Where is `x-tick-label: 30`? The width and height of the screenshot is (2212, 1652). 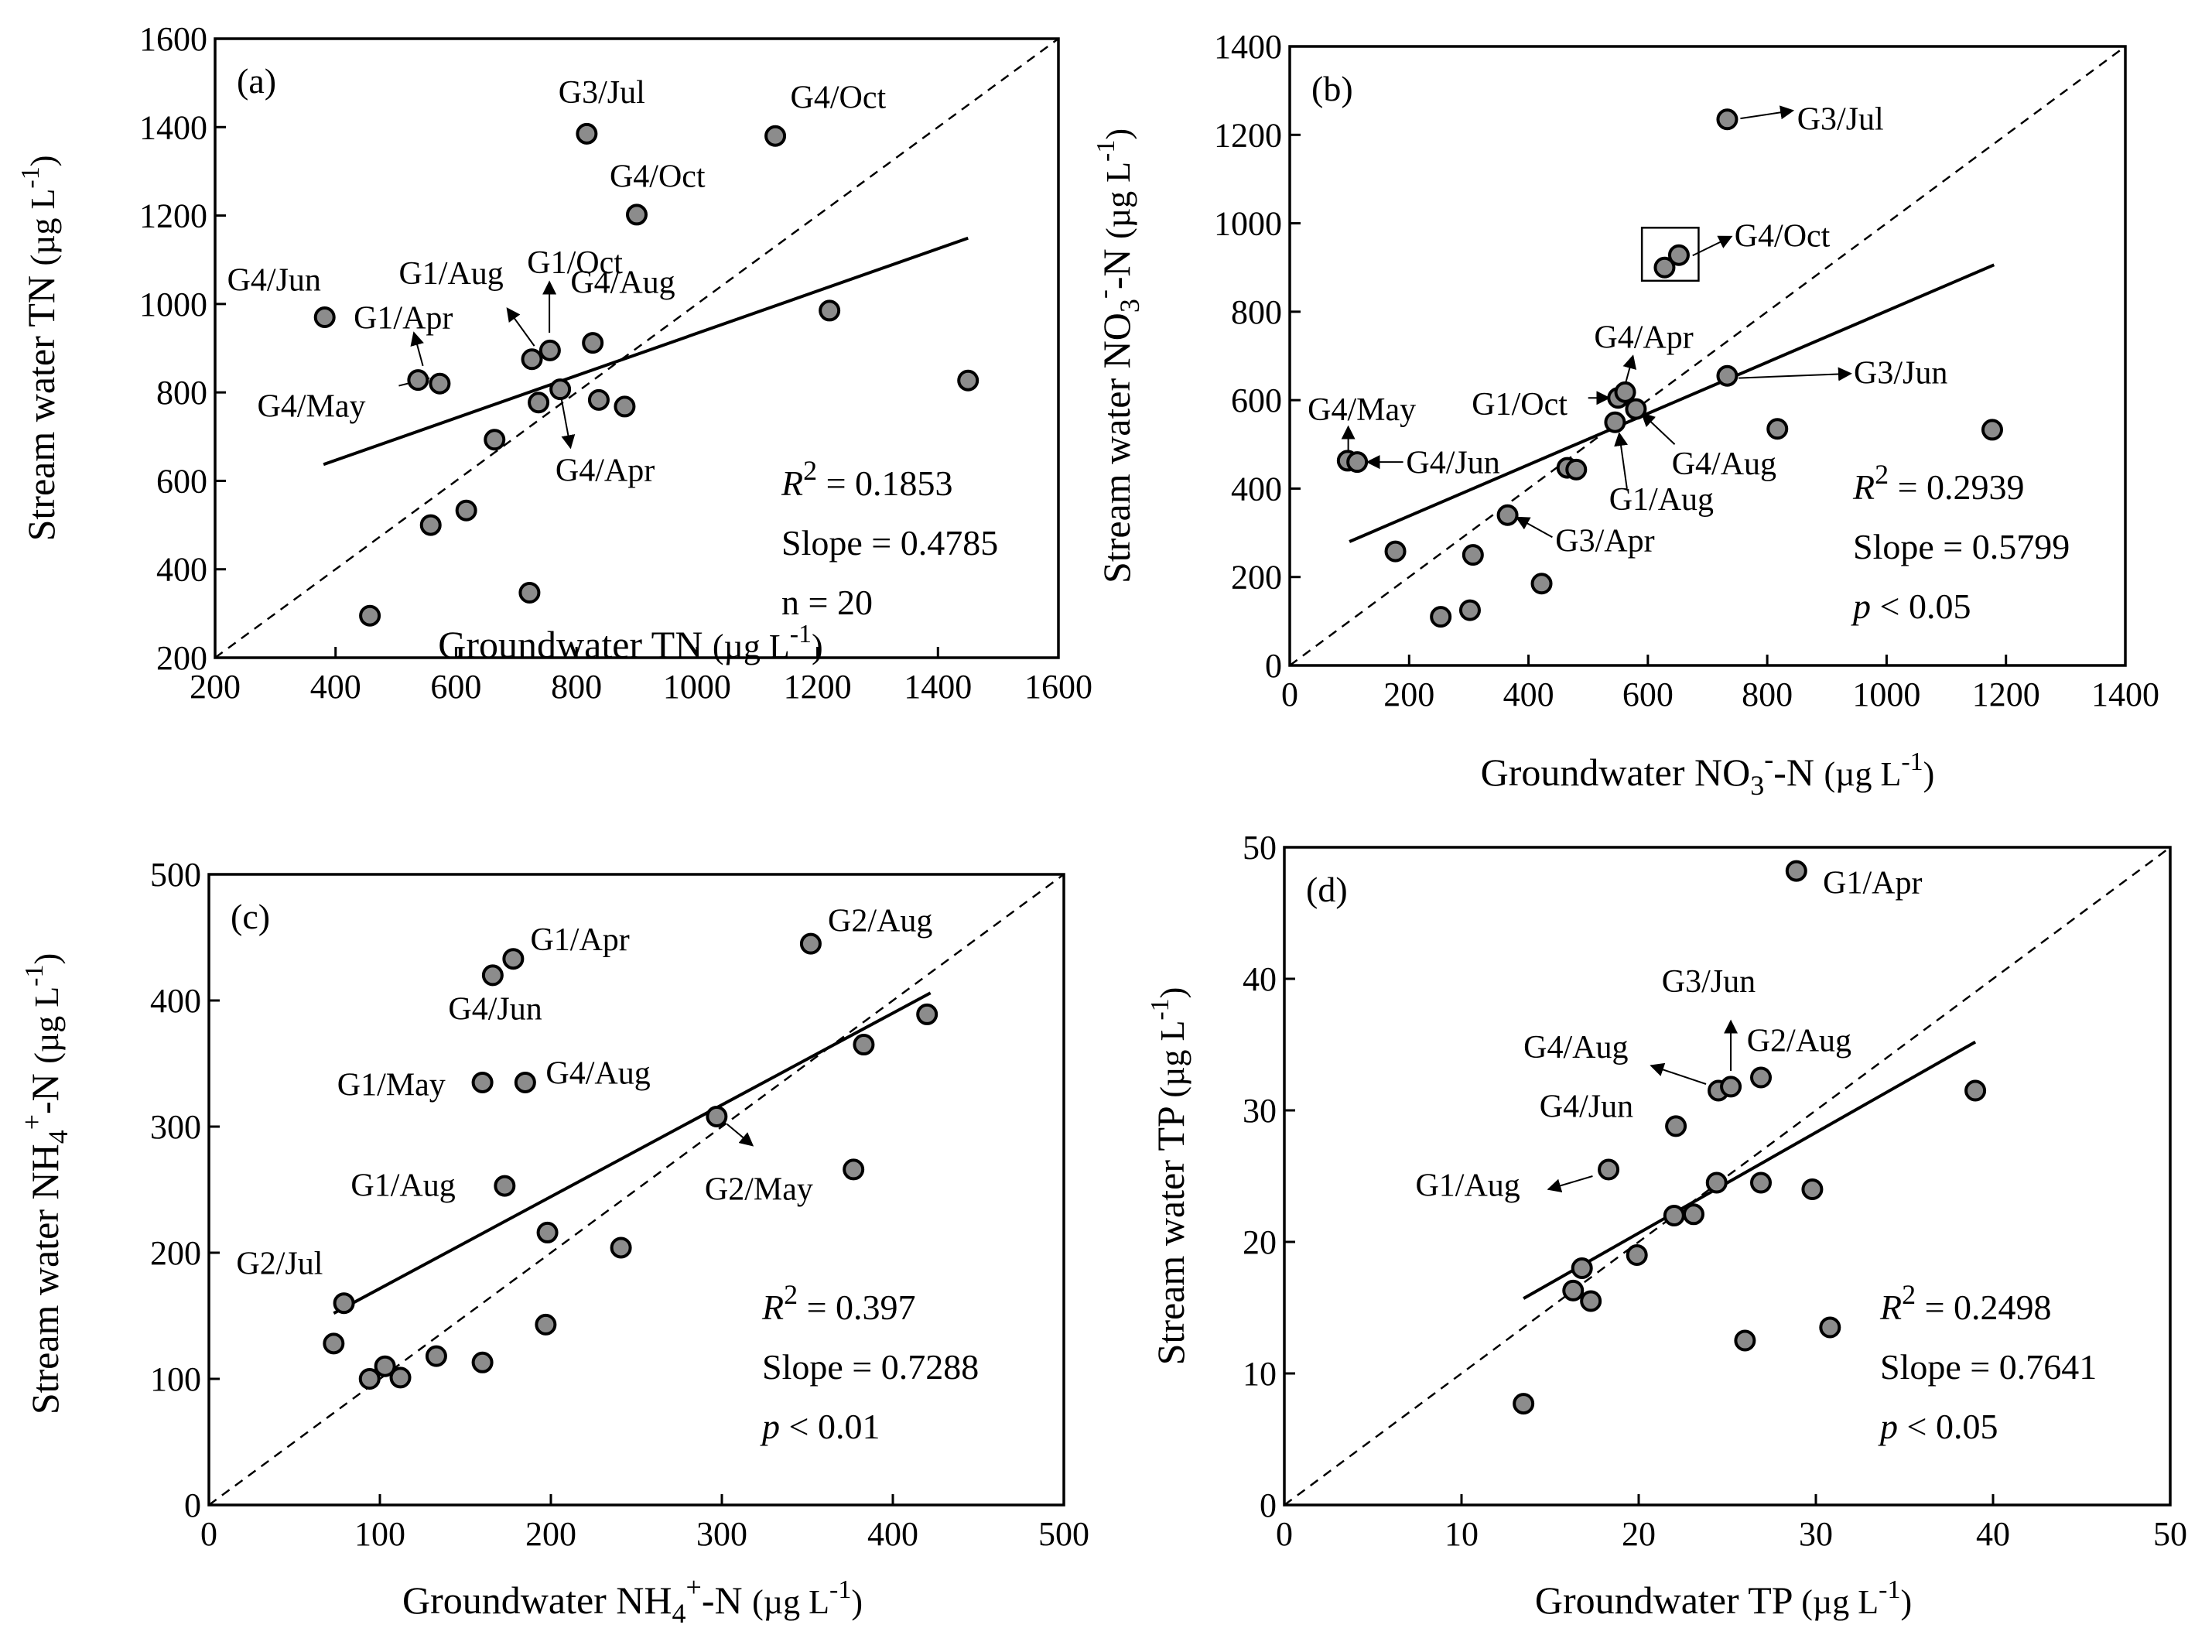
x-tick-label: 30 is located at coordinates (1816, 1534).